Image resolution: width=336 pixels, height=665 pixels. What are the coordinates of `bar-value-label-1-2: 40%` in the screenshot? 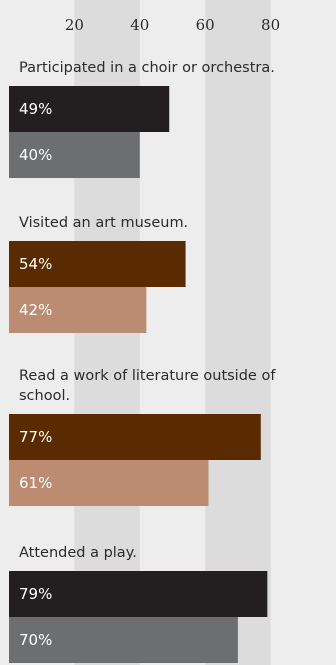 It's located at (35, 155).